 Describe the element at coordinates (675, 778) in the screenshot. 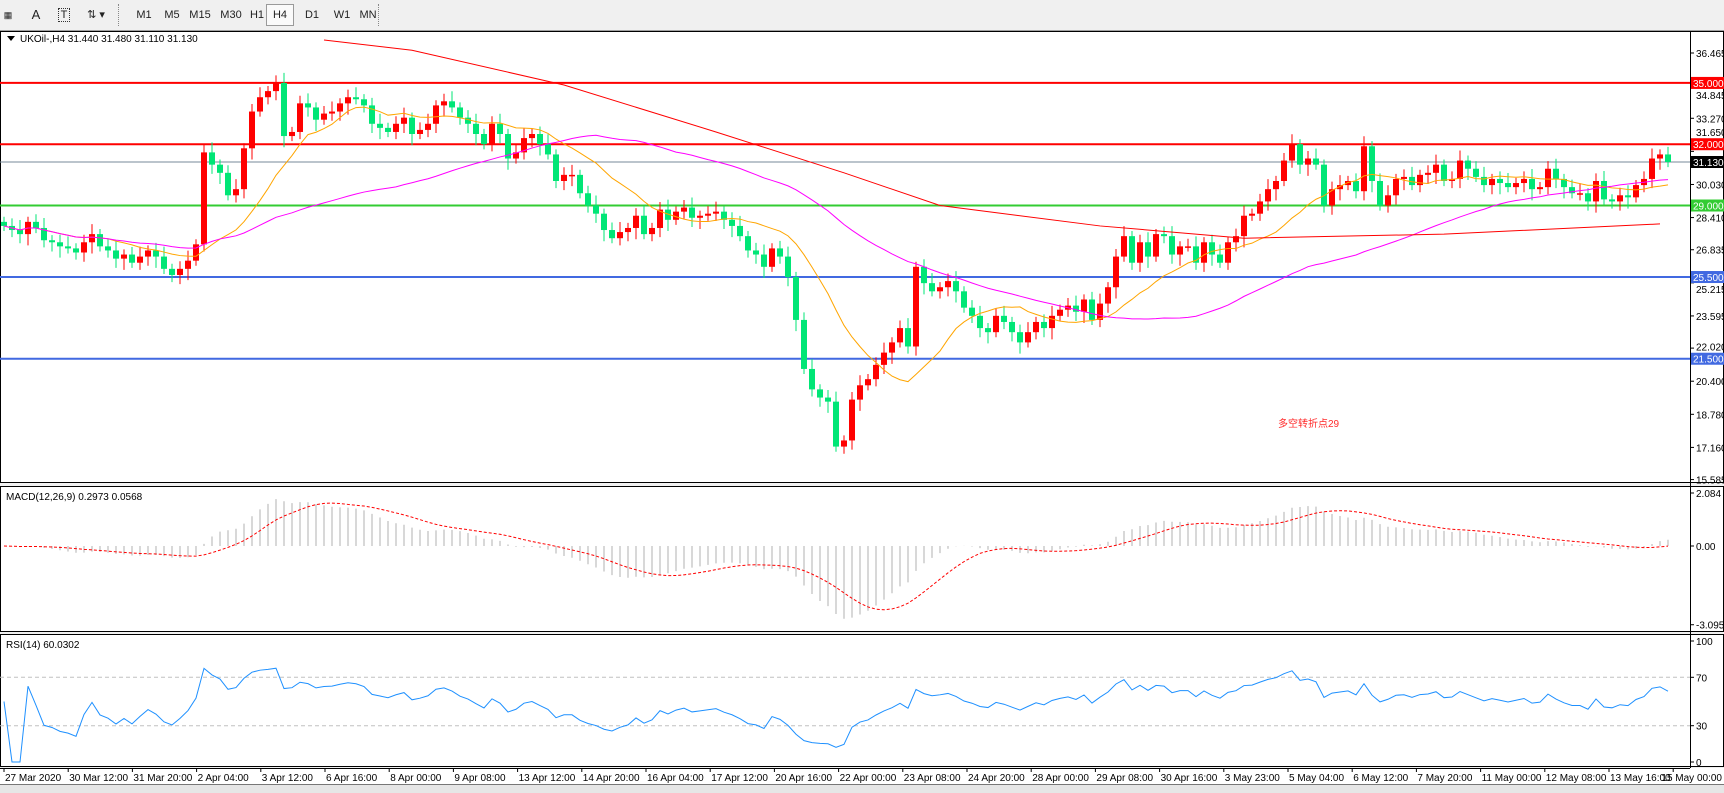

I see `time-axis-label: 16 Apr 04:00` at that location.